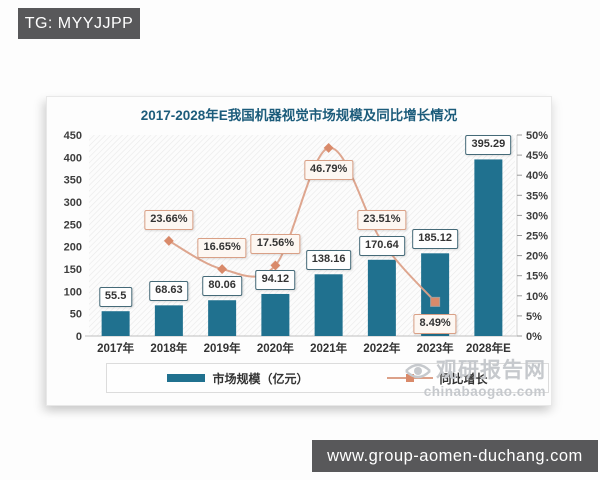 Image resolution: width=600 pixels, height=480 pixels. What do you see at coordinates (116, 348) in the screenshot?
I see `x-axis-label: 2017年` at bounding box center [116, 348].